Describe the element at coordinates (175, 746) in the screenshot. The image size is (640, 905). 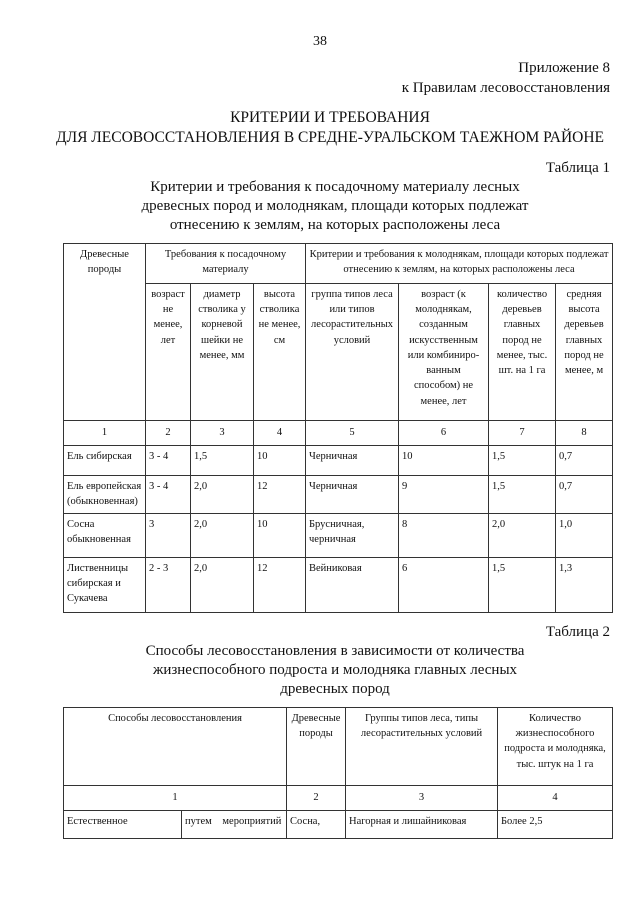
I see `header-methods: Способы лесовосстановления` at that location.